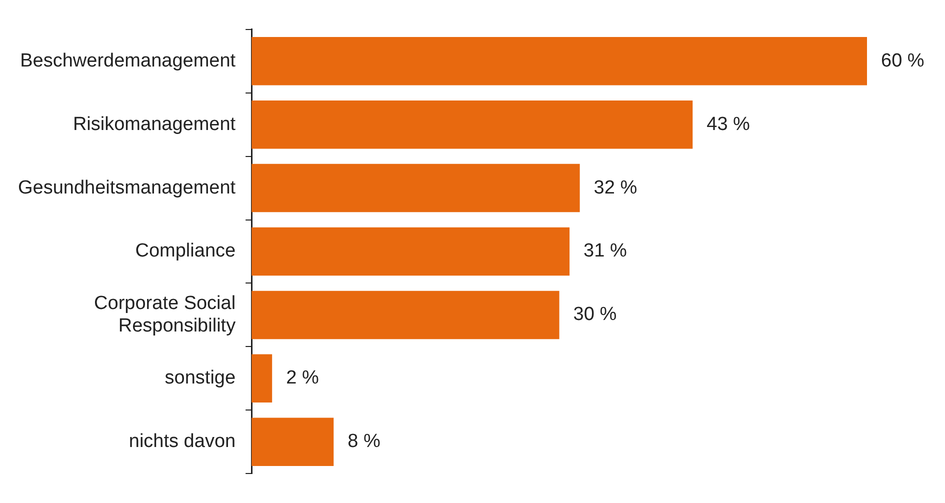  What do you see at coordinates (605, 251) in the screenshot?
I see `data-label: 31 %` at bounding box center [605, 251].